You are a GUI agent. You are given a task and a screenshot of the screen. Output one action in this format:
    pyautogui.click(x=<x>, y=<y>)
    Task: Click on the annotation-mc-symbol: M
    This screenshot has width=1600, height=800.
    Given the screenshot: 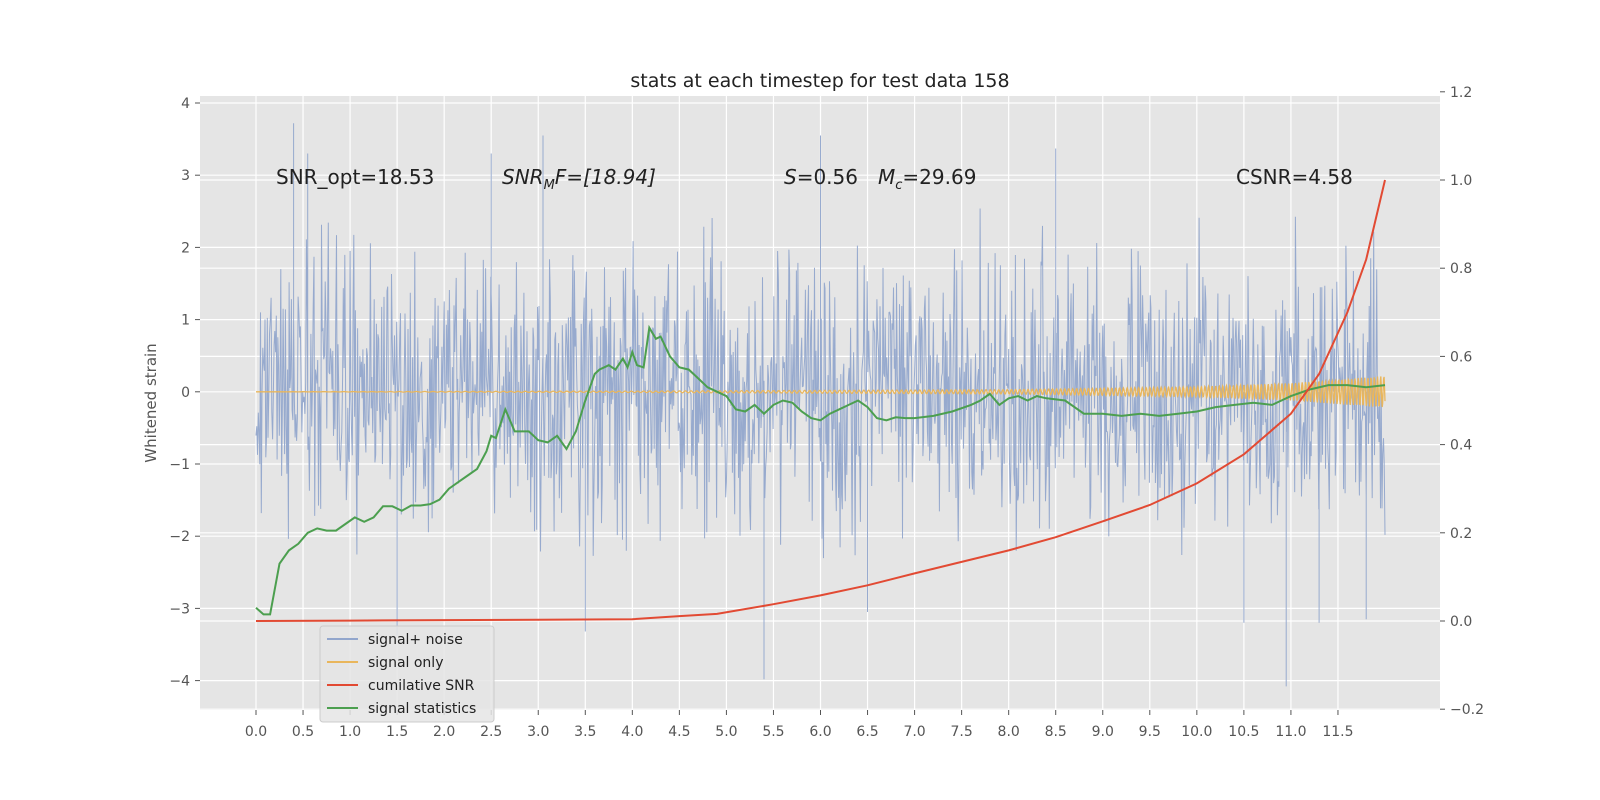 What is the action you would take?
    pyautogui.click(x=886, y=177)
    